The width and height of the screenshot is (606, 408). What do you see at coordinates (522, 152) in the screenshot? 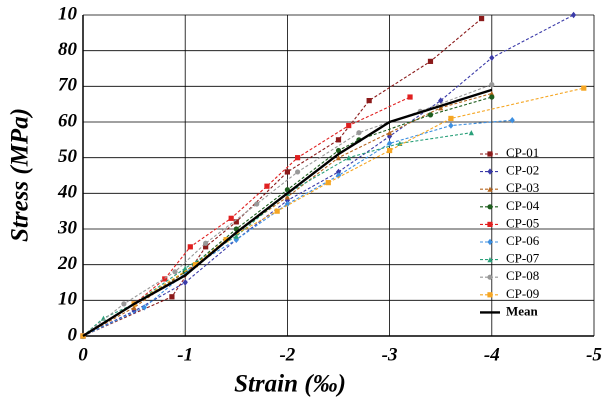
I see `legend-label: CP-01` at bounding box center [522, 152].